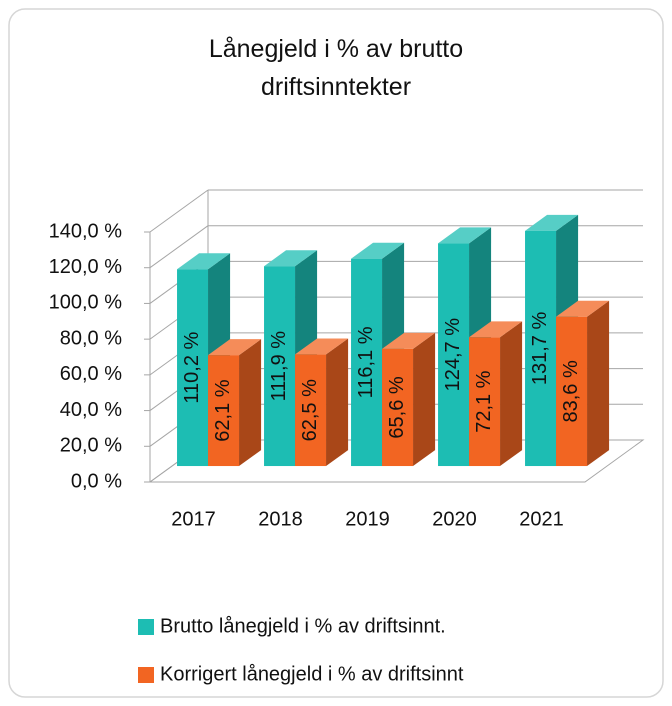  I want to click on x-tick-label: 2017, so click(193, 519).